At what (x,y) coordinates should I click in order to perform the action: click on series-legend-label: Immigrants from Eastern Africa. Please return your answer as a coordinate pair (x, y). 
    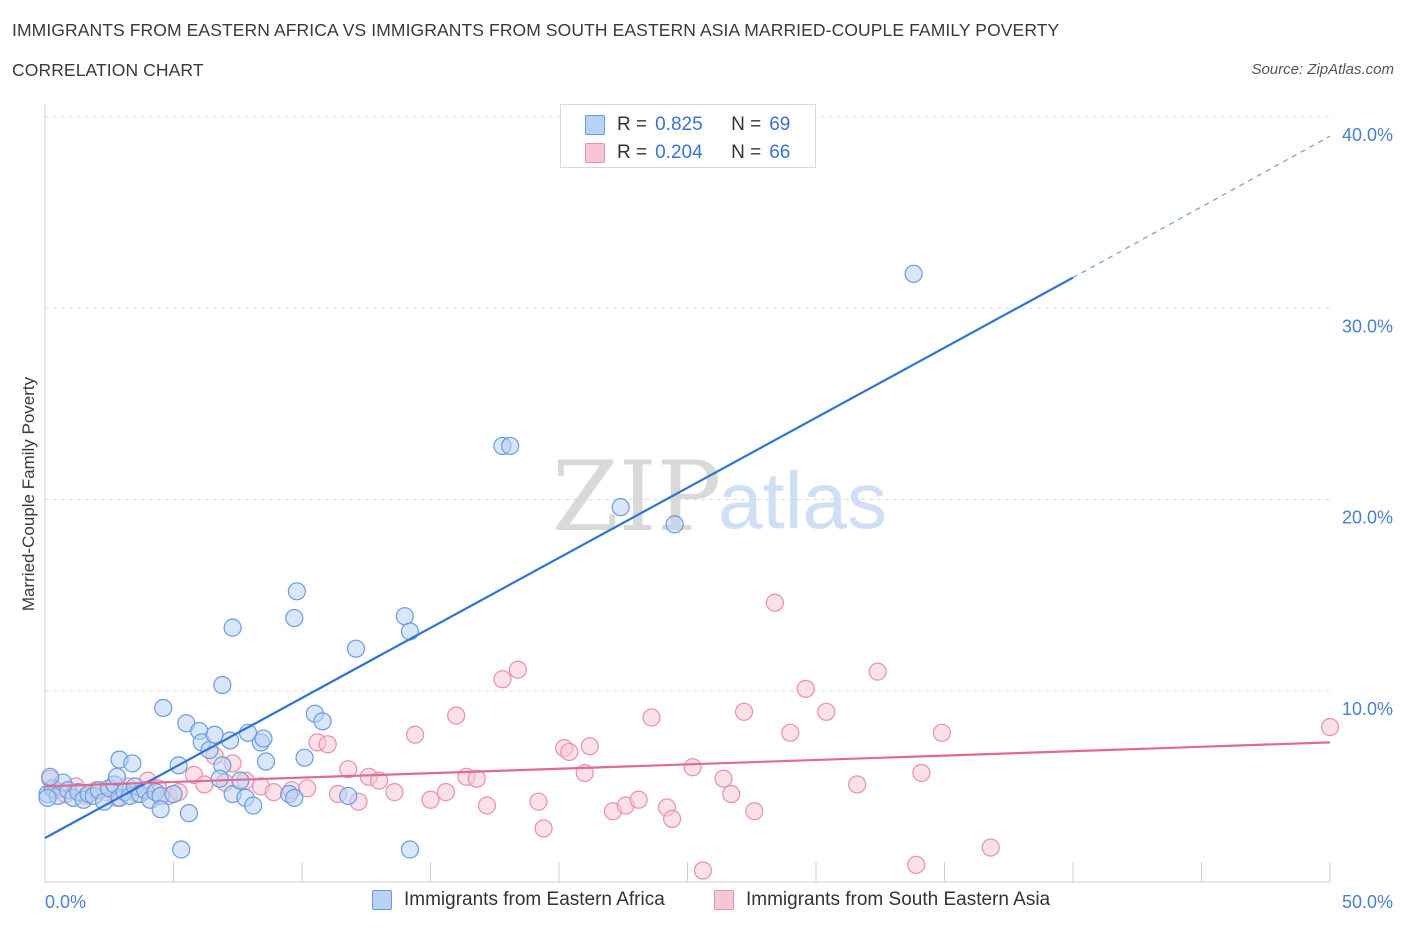
    Looking at the image, I should click on (534, 899).